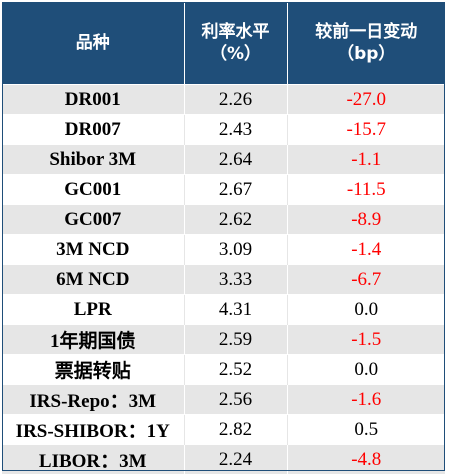  What do you see at coordinates (365, 249) in the screenshot?
I see `row-change: -1.4` at bounding box center [365, 249].